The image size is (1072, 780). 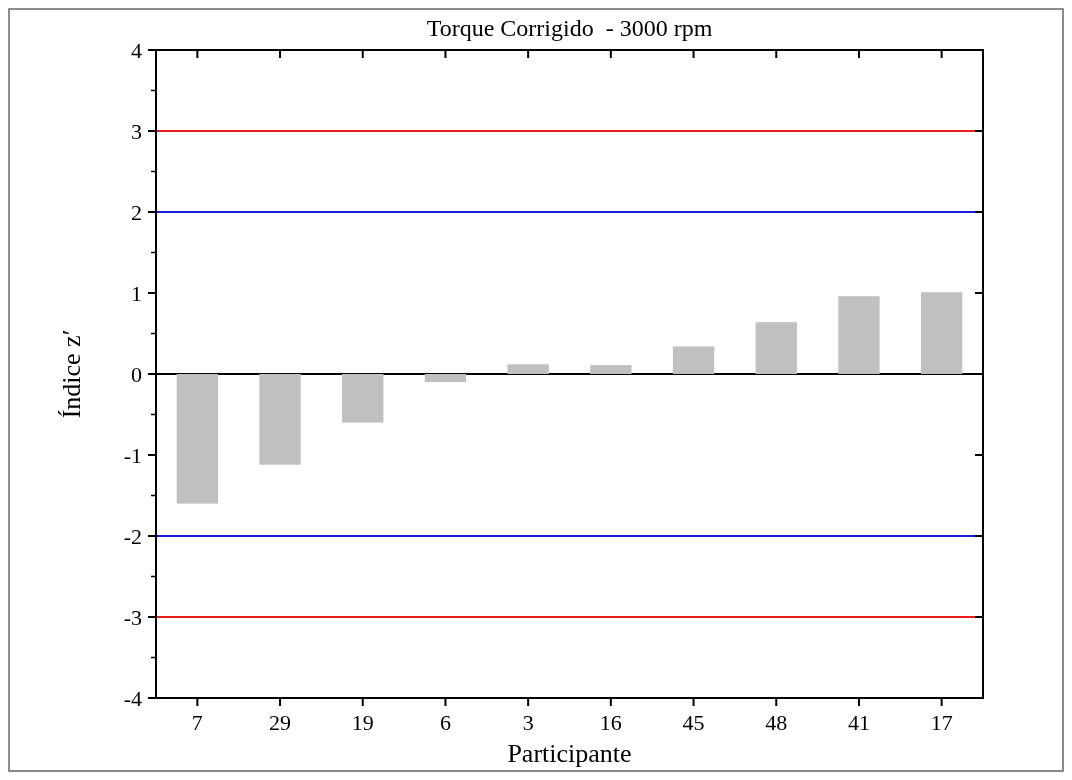 What do you see at coordinates (858, 722) in the screenshot?
I see `x-tick-label: 41` at bounding box center [858, 722].